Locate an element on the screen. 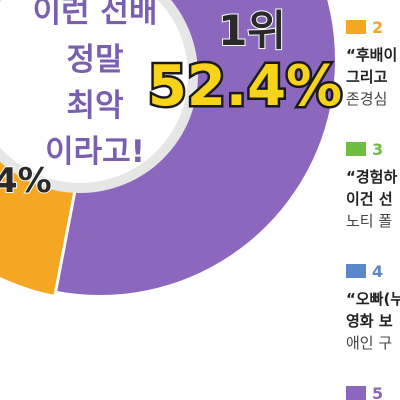 Image resolution: width=400 pixels, height=400 pixels. top-value: 52.4% is located at coordinates (245, 86).